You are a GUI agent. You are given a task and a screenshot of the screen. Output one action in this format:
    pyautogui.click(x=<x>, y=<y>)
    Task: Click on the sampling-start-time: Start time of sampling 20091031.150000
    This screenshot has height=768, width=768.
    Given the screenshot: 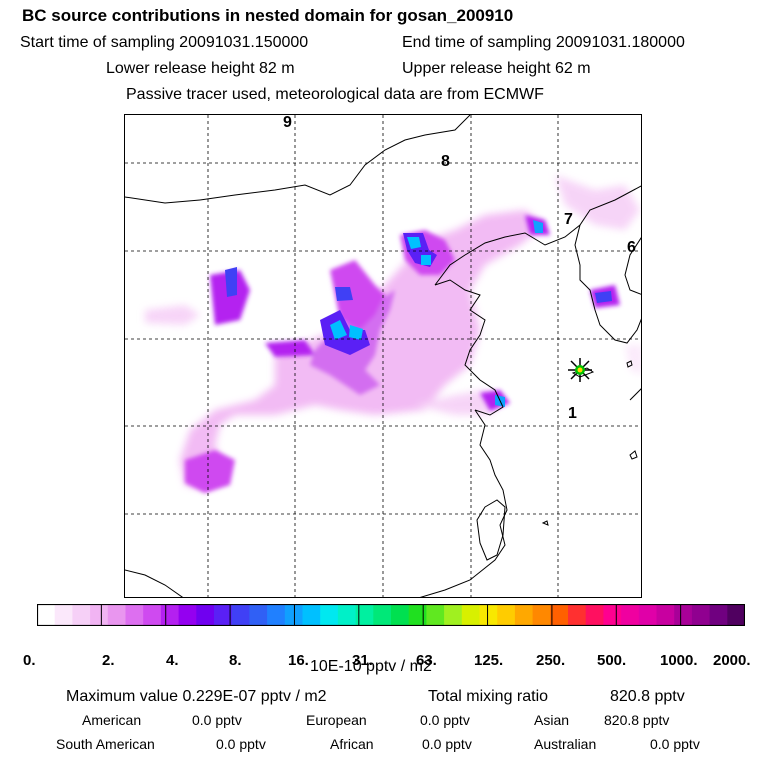 What is the action you would take?
    pyautogui.click(x=164, y=42)
    